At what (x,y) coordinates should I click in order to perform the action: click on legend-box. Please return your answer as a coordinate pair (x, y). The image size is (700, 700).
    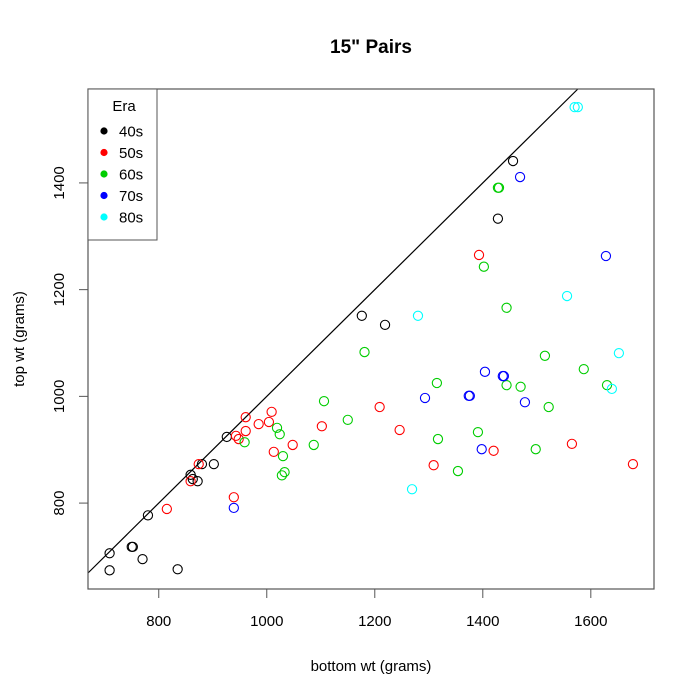
    Looking at the image, I should click on (122, 164).